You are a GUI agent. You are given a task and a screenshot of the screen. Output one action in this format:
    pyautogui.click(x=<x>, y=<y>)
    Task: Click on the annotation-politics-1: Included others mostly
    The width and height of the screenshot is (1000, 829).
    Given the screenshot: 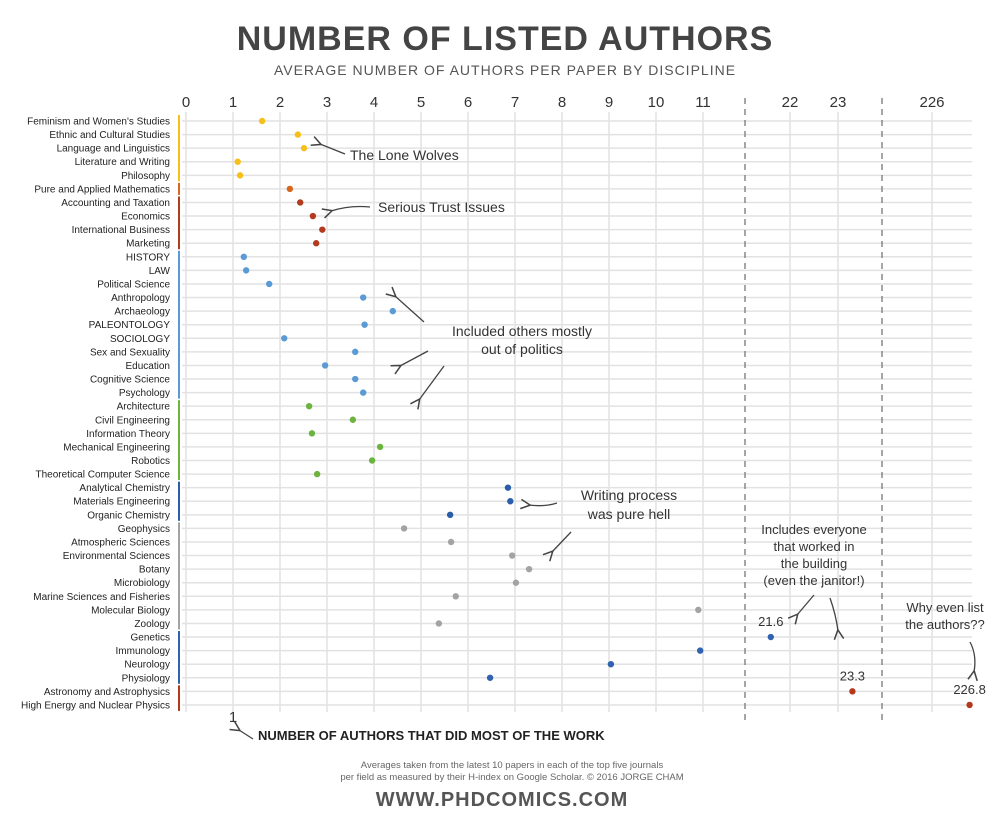 What is the action you would take?
    pyautogui.click(x=522, y=331)
    